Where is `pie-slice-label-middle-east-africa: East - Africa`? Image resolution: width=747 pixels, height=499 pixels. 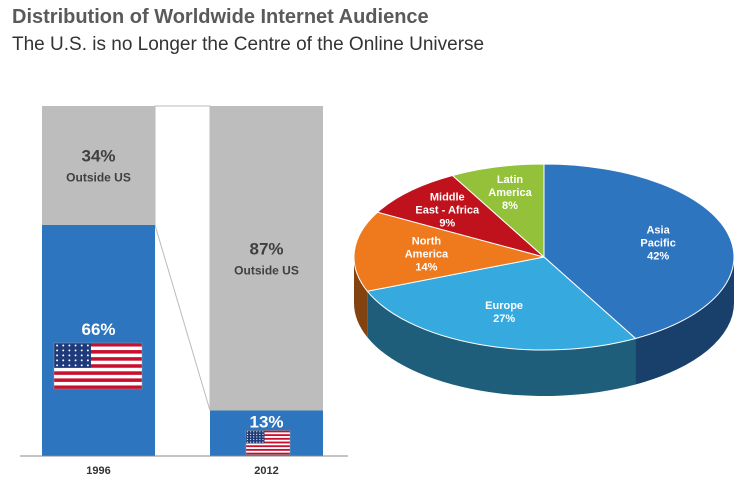
pie-slice-label-middle-east-africa: East - Africa is located at coordinates (447, 211).